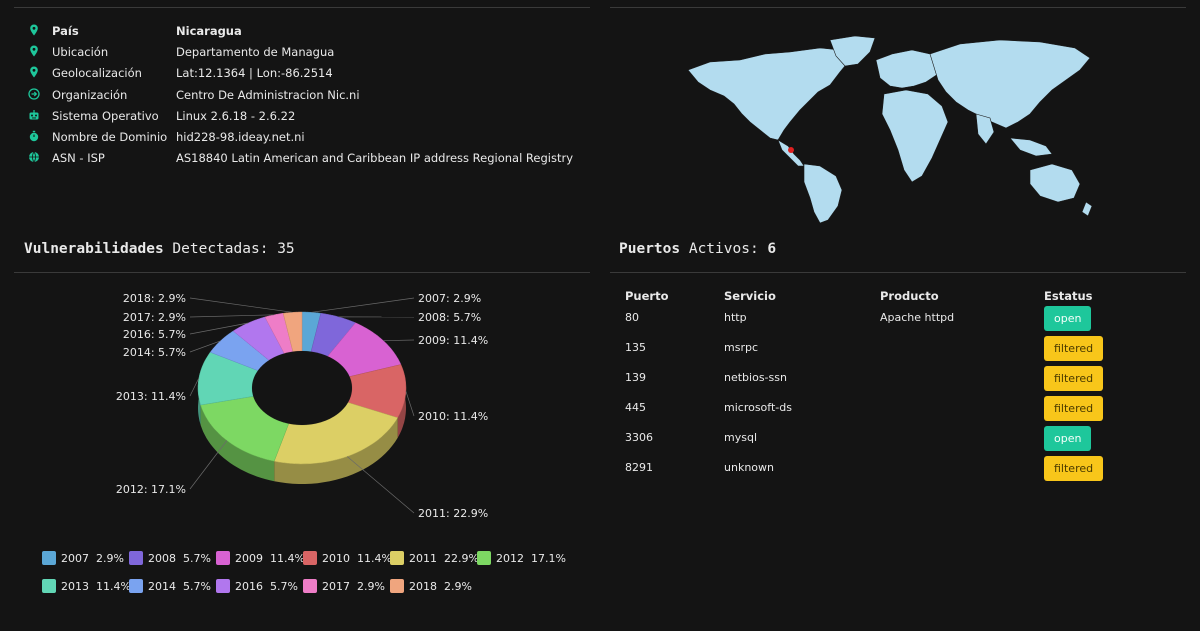 The width and height of the screenshot is (1200, 631). What do you see at coordinates (75, 558) in the screenshot?
I see `legend-name: 2007` at bounding box center [75, 558].